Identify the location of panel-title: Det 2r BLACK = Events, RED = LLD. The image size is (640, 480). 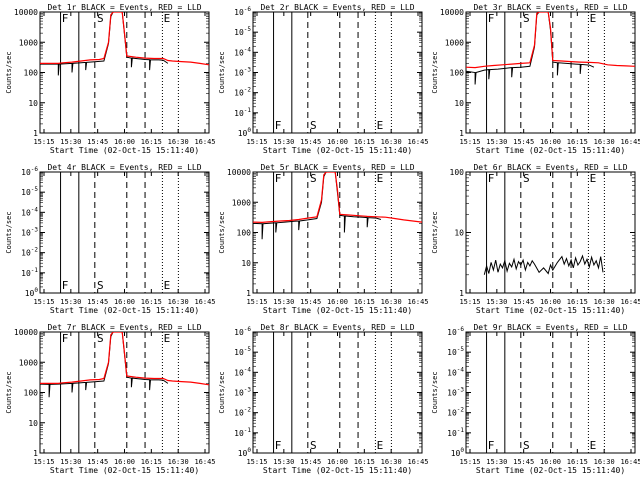
(337, 7).